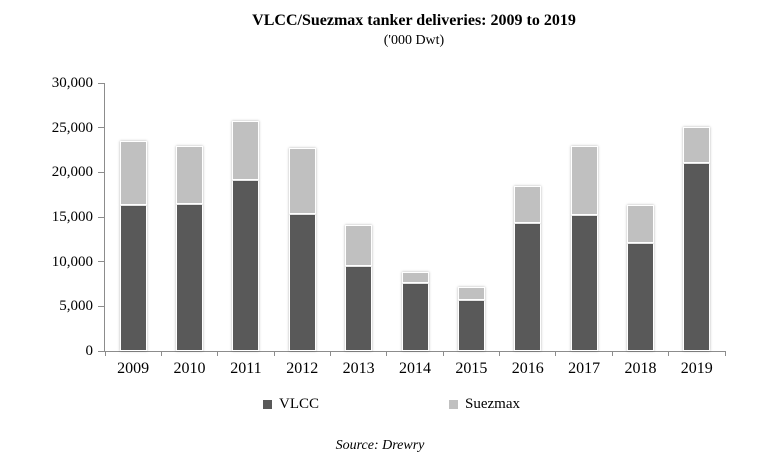  I want to click on source-note: Source: Drewry, so click(380, 445).